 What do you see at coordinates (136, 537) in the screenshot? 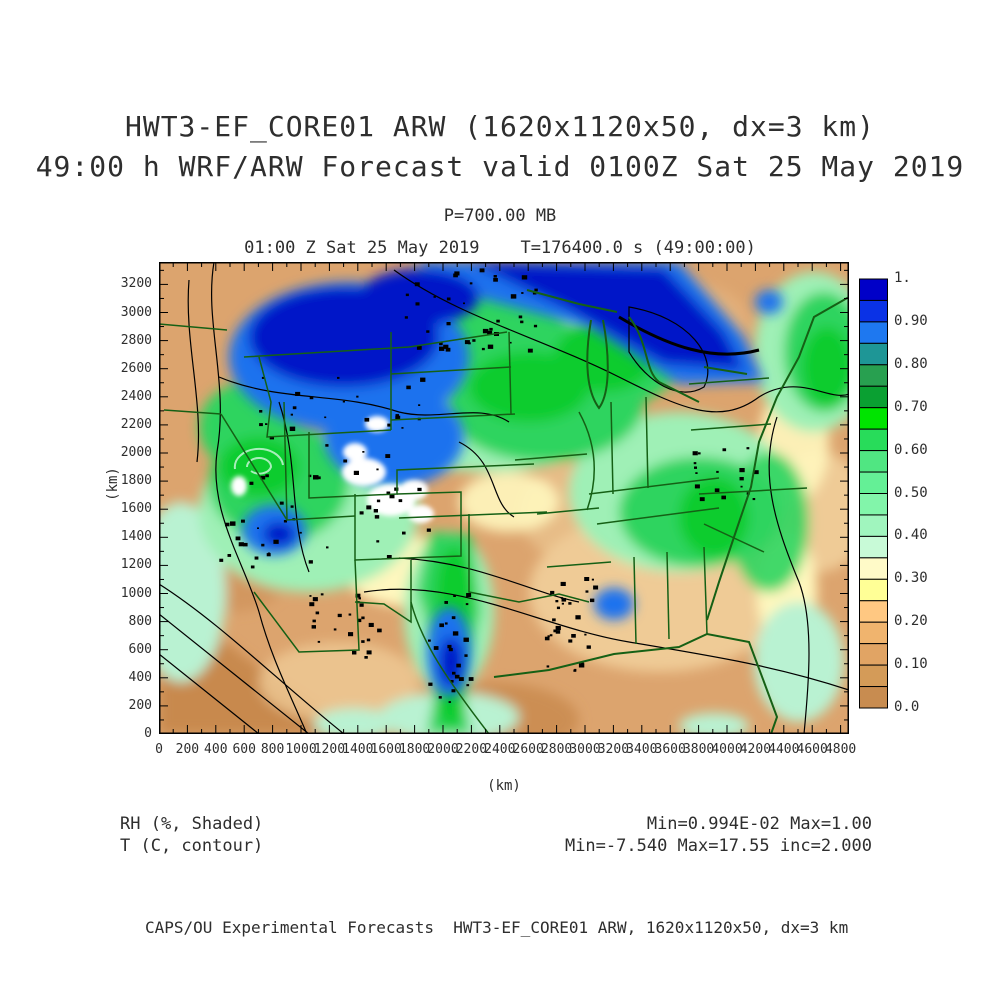
I see `y-tick-label: 1400` at bounding box center [136, 537].